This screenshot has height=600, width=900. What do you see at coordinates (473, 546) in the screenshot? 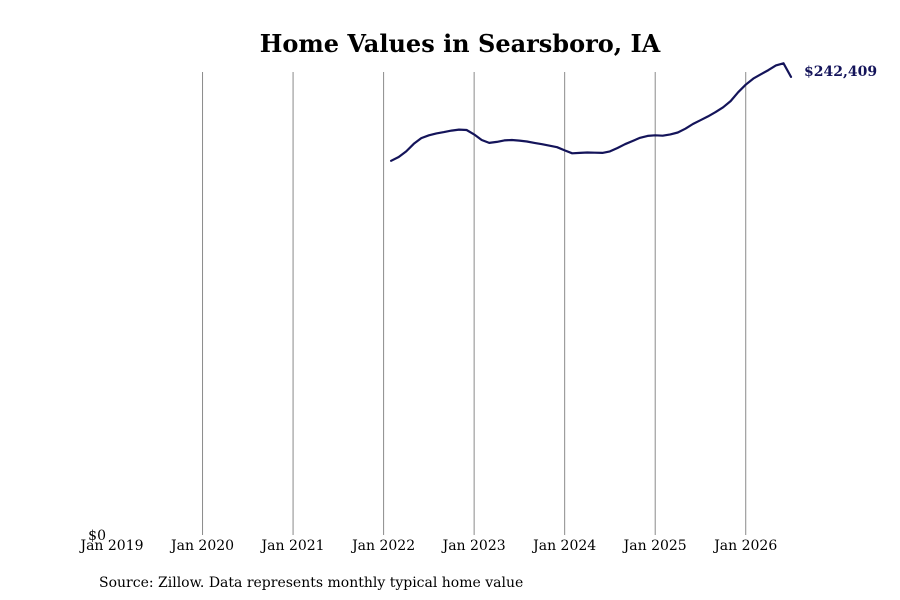
I see `x-tick-label: Jan 2023` at bounding box center [473, 546].